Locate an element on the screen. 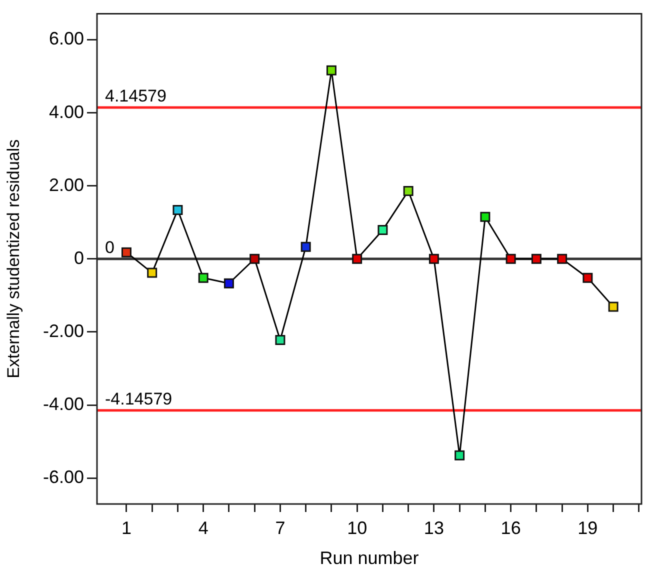 This screenshot has width=649, height=574. ref-line-label: 0 is located at coordinates (109, 248).